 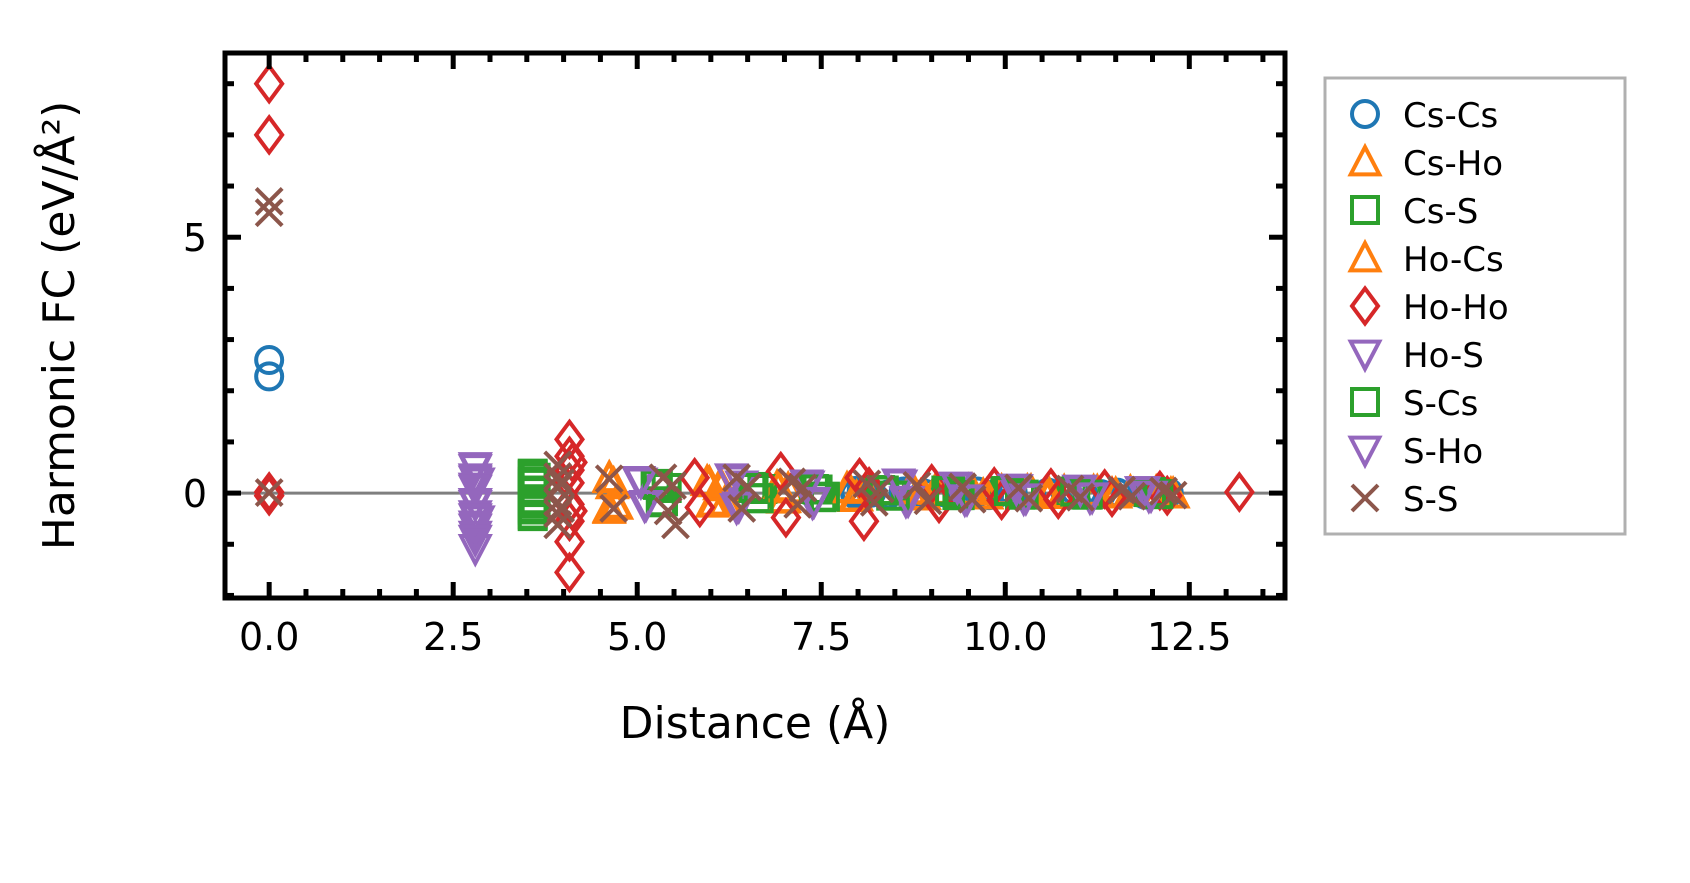 What do you see at coordinates (1365, 210) in the screenshot?
I see `legend-marker-cs-s` at bounding box center [1365, 210].